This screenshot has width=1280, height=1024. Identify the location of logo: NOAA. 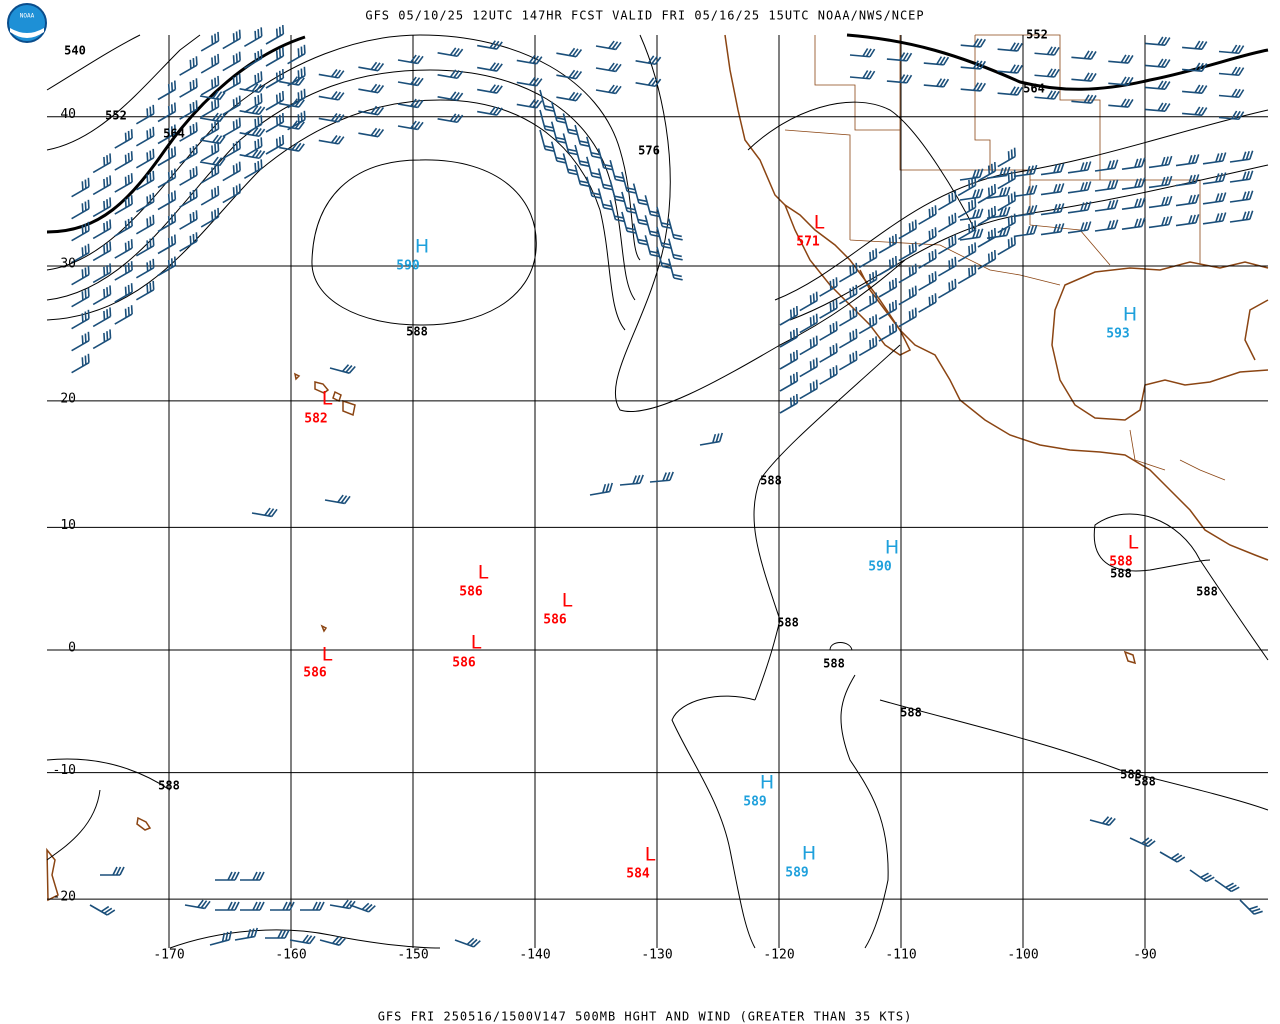
(27, 23).